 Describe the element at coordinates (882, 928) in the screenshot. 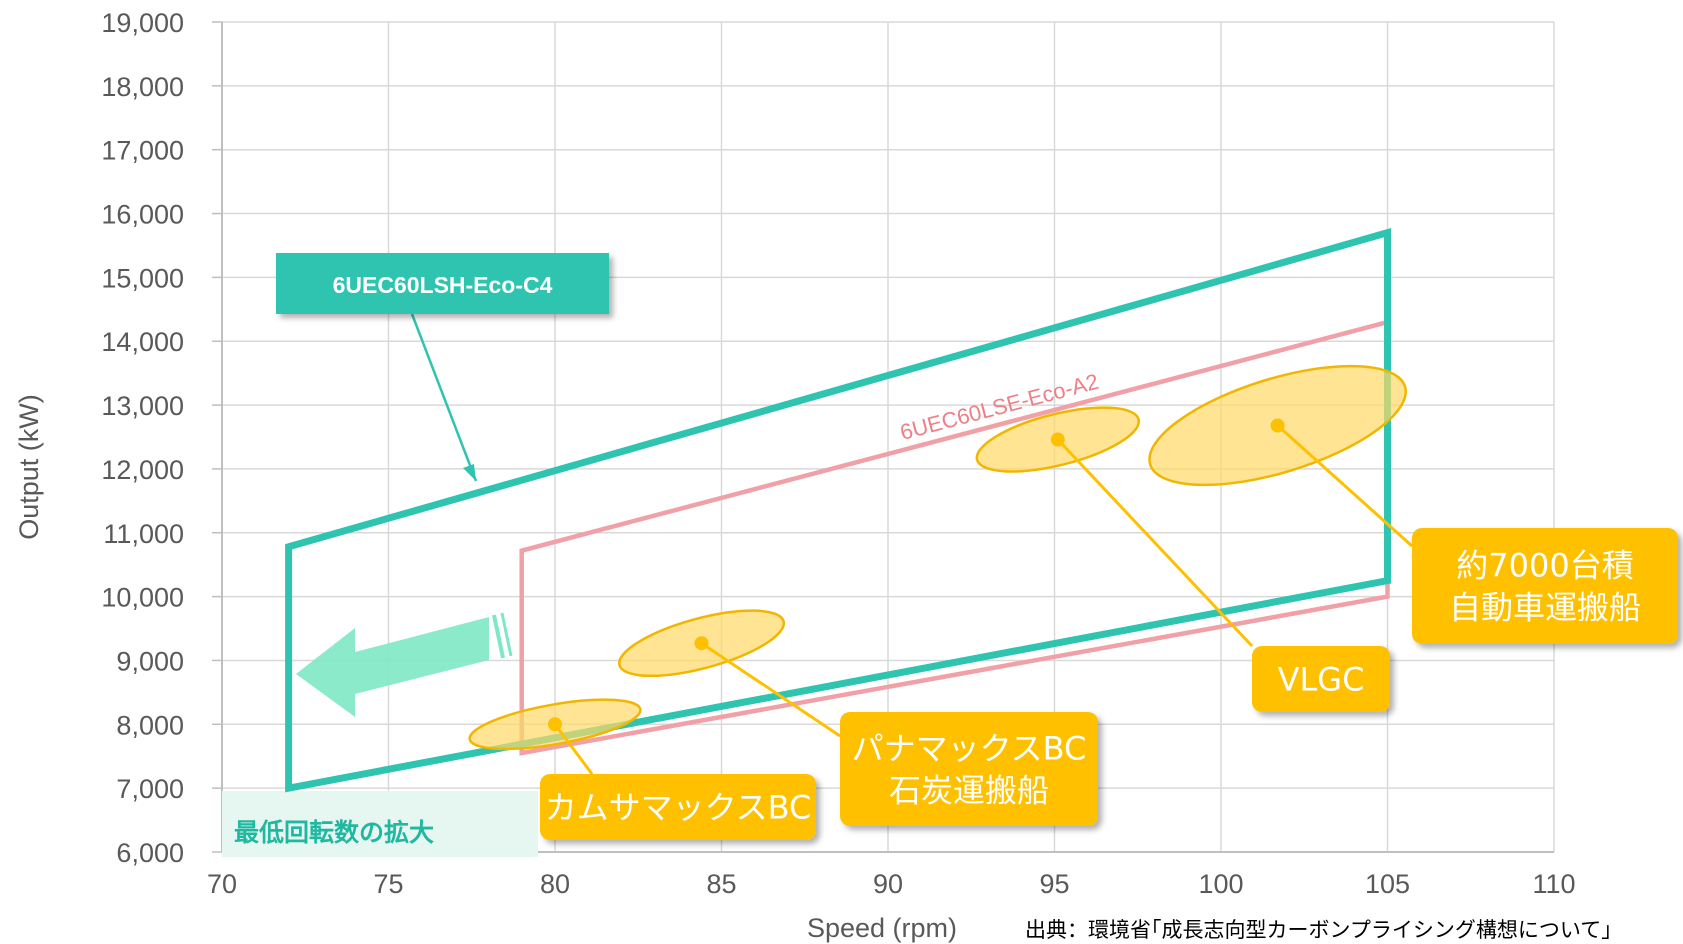

I see `x-axis-title: Speed (rpm)` at that location.